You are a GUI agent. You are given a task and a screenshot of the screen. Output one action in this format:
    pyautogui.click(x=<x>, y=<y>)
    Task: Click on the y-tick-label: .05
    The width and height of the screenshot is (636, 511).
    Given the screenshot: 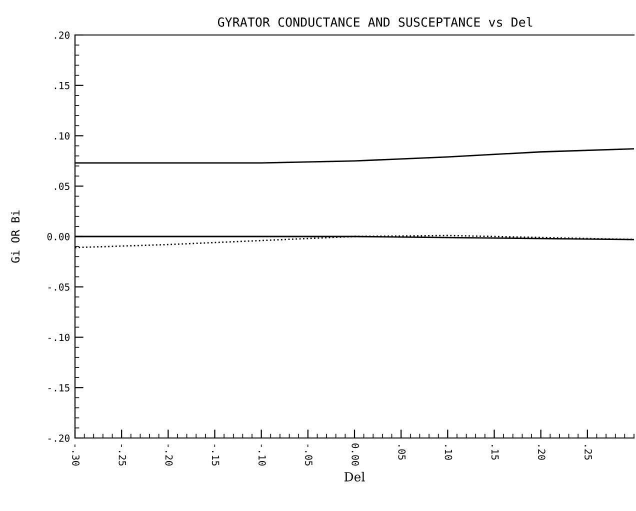 What is the action you would take?
    pyautogui.click(x=62, y=186)
    